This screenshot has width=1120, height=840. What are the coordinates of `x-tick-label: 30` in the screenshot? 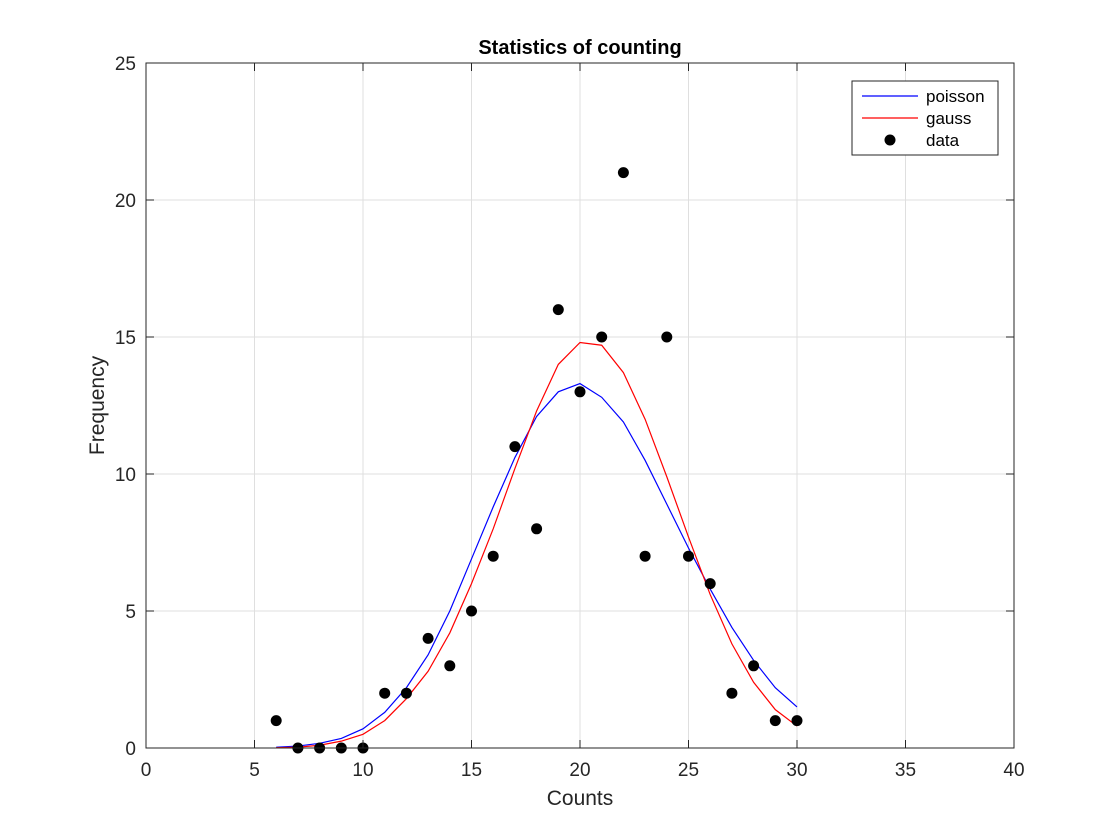 It's located at (796, 770).